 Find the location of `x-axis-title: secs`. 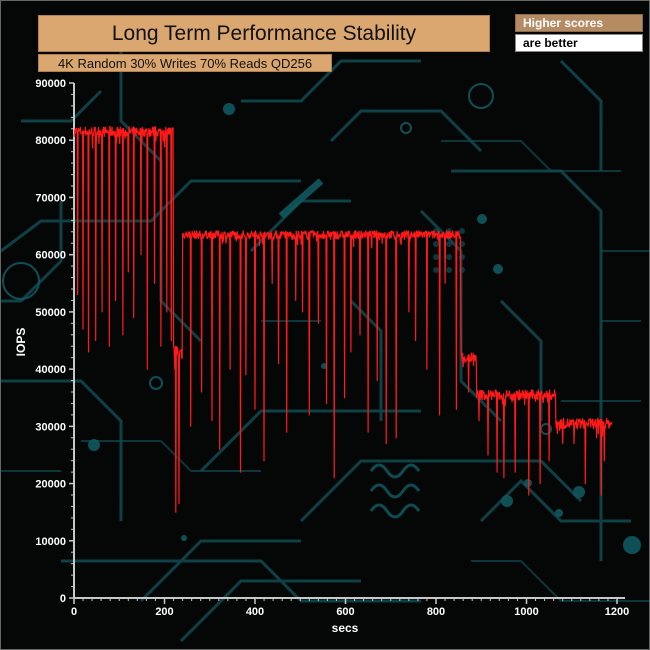

x-axis-title: secs is located at coordinates (345, 628).